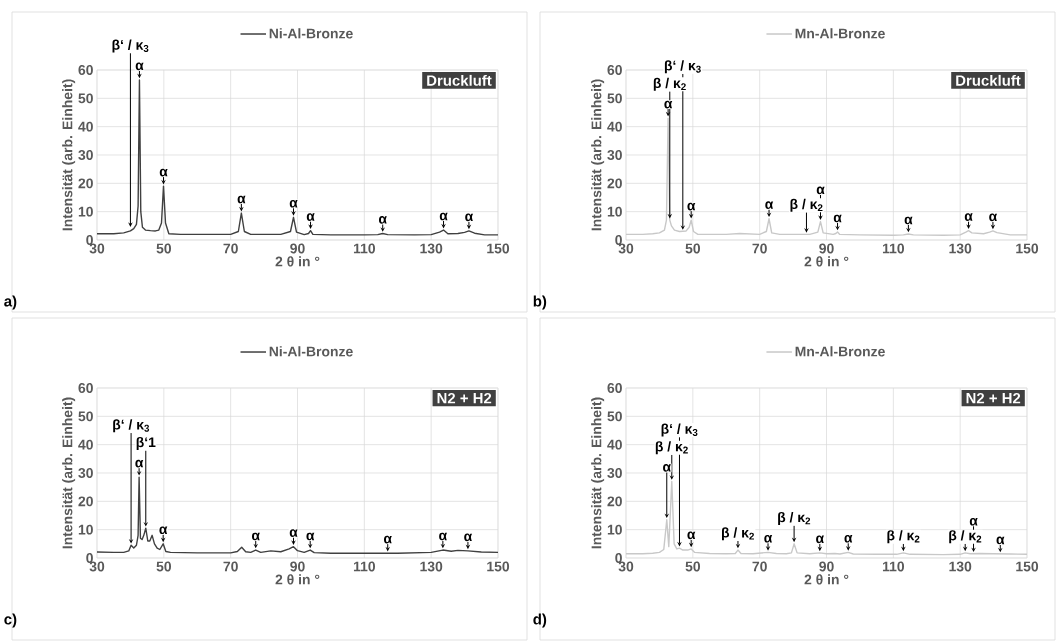 Image resolution: width=1059 pixels, height=643 pixels. Describe the element at coordinates (540, 620) in the screenshot. I see `text: d)` at that location.